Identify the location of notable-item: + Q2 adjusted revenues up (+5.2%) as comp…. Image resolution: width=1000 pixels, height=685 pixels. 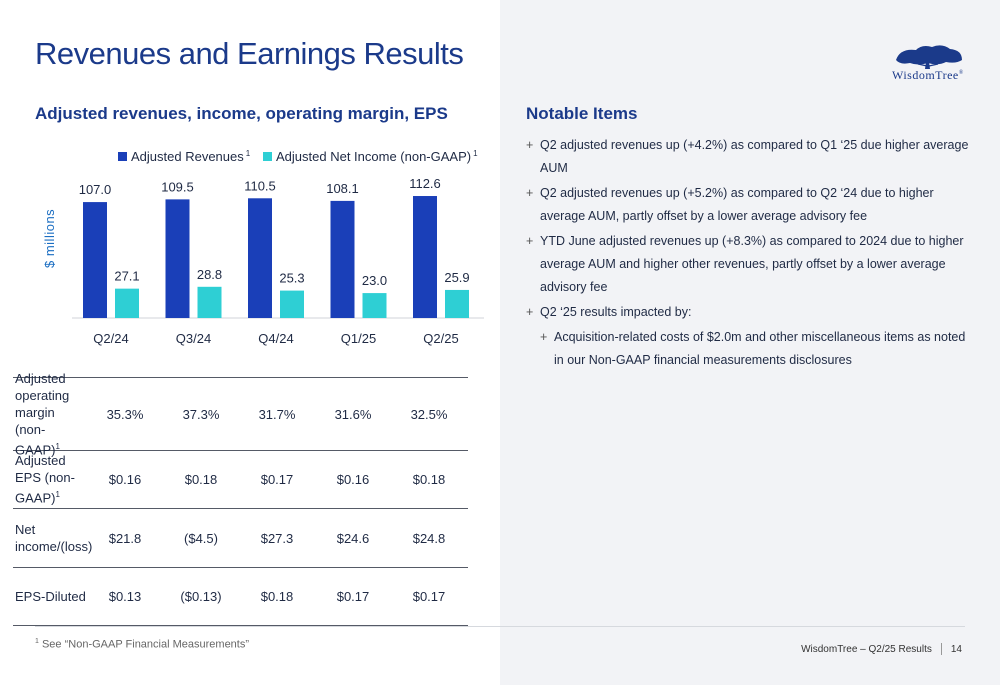
(748, 205).